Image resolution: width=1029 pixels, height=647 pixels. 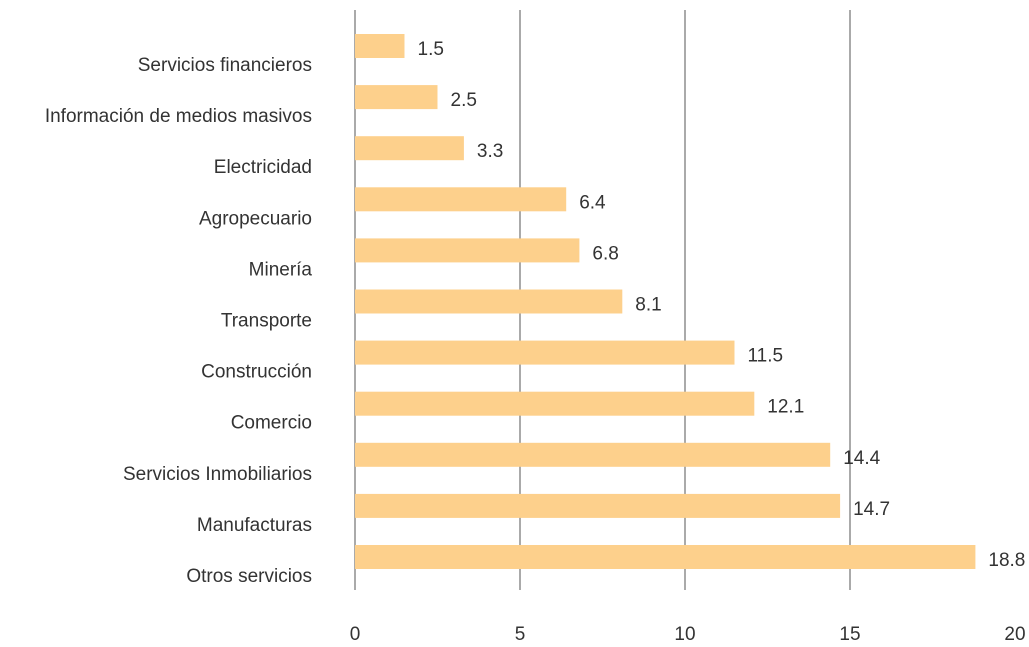 I want to click on y-tick-label: Electricidad, so click(x=263, y=167).